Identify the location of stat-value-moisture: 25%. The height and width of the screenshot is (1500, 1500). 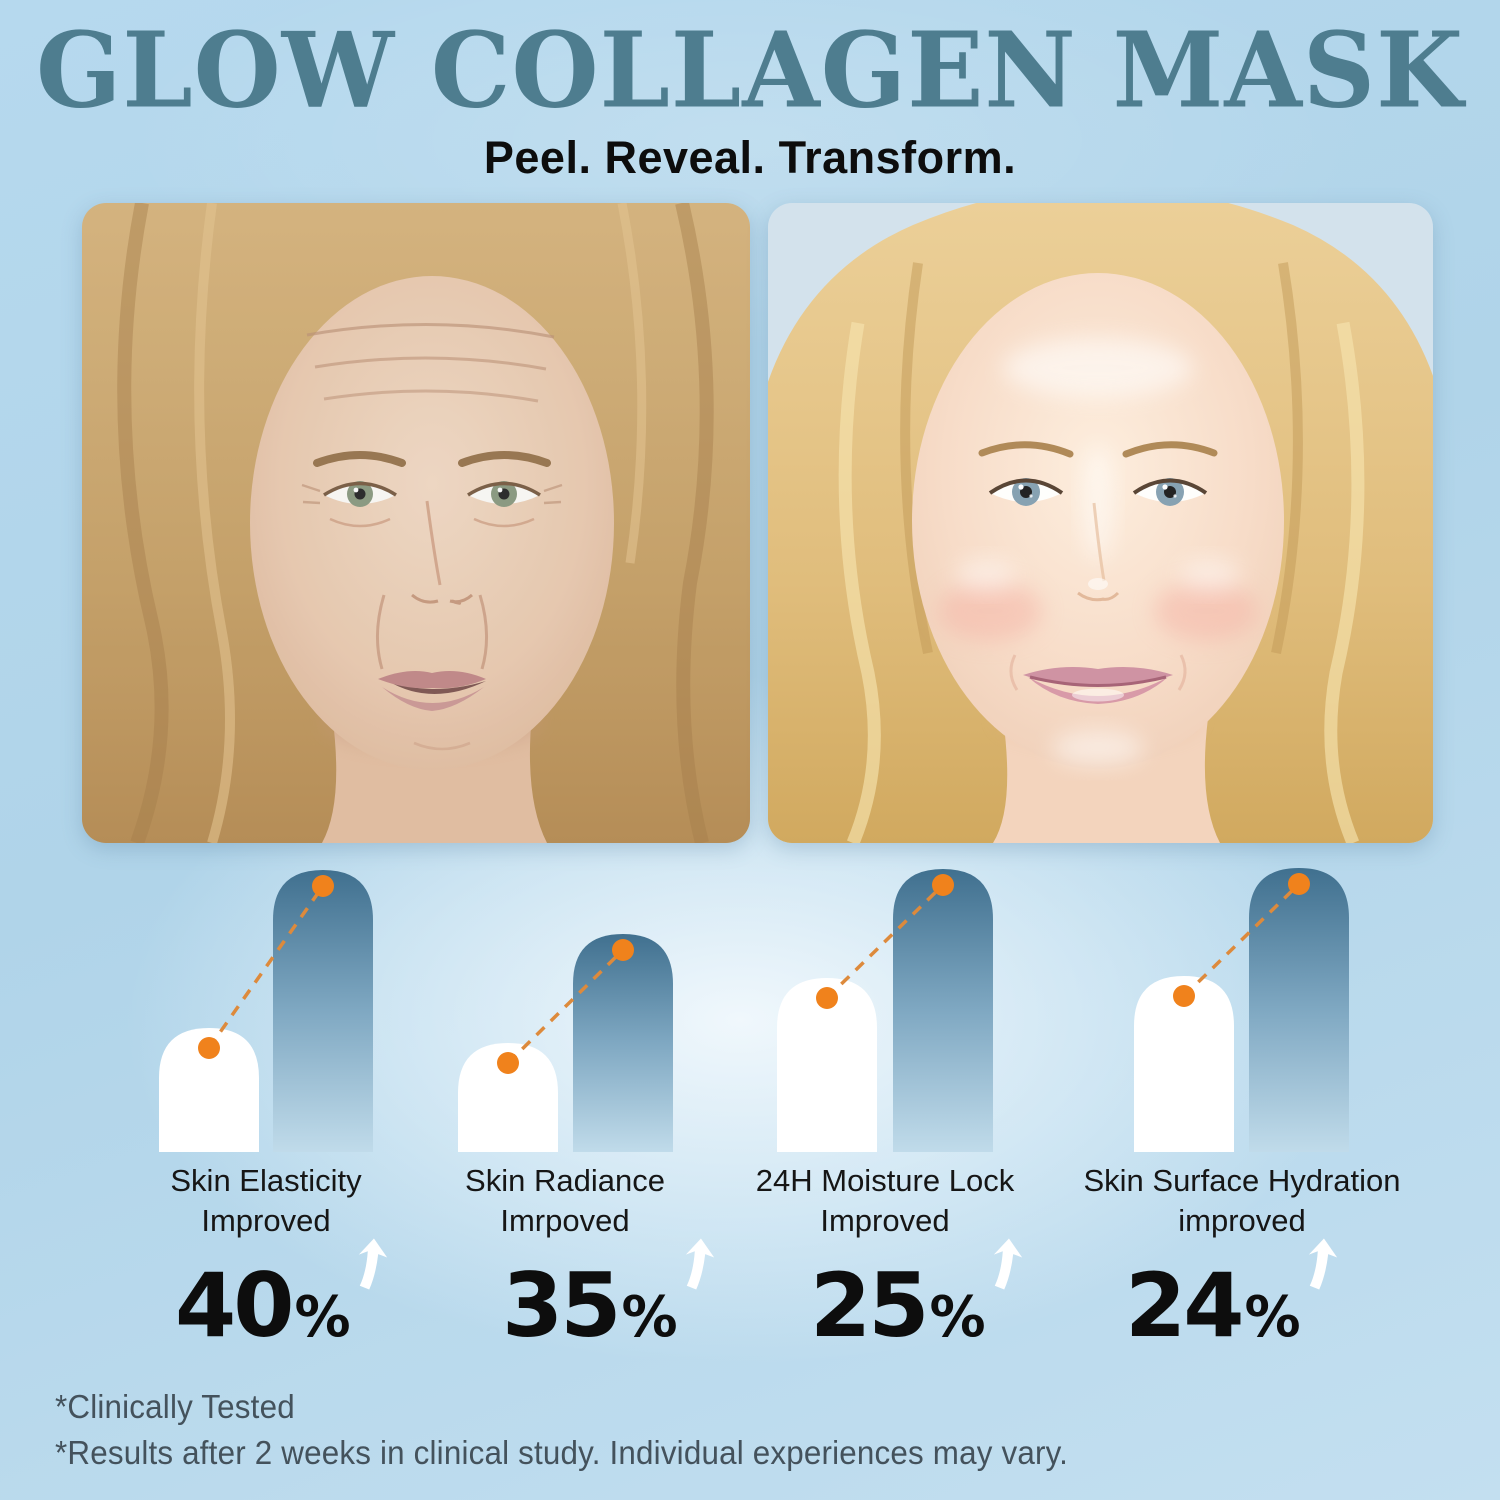
(917, 1294).